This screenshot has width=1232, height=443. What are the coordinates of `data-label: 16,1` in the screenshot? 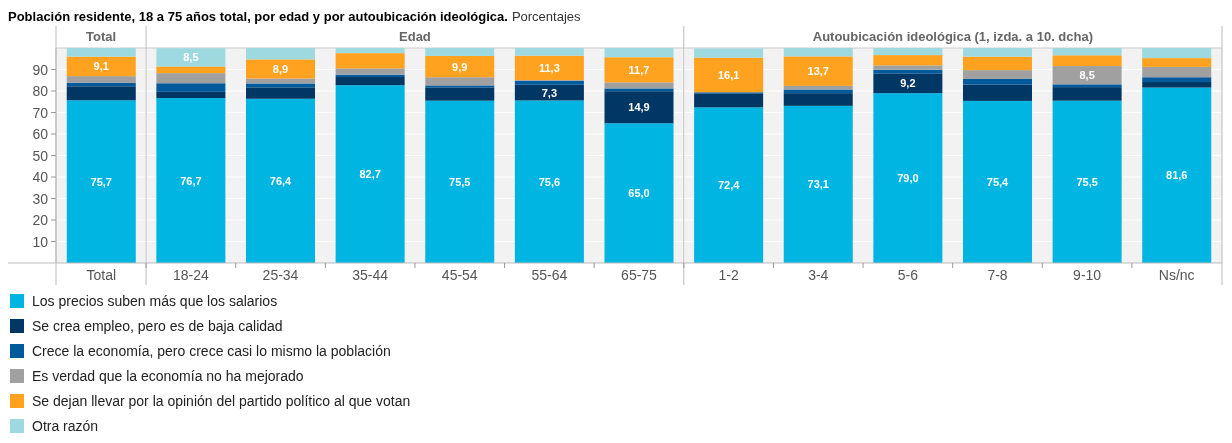 It's located at (728, 74).